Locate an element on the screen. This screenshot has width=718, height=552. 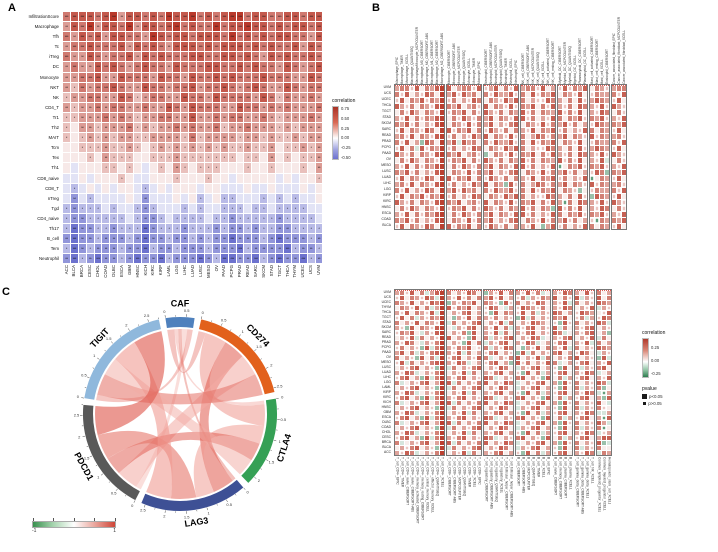
axis-tick-label: 1.5 is located at coordinates (187, 516).